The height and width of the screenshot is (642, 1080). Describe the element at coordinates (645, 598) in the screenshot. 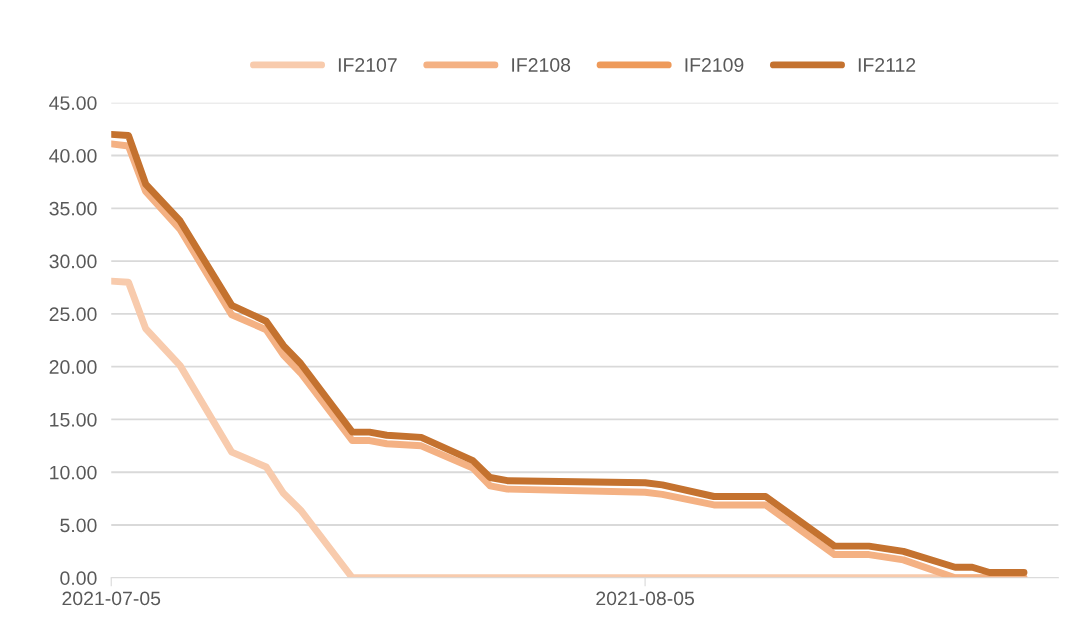

I see `x-tick-label: 2021-08-05` at that location.